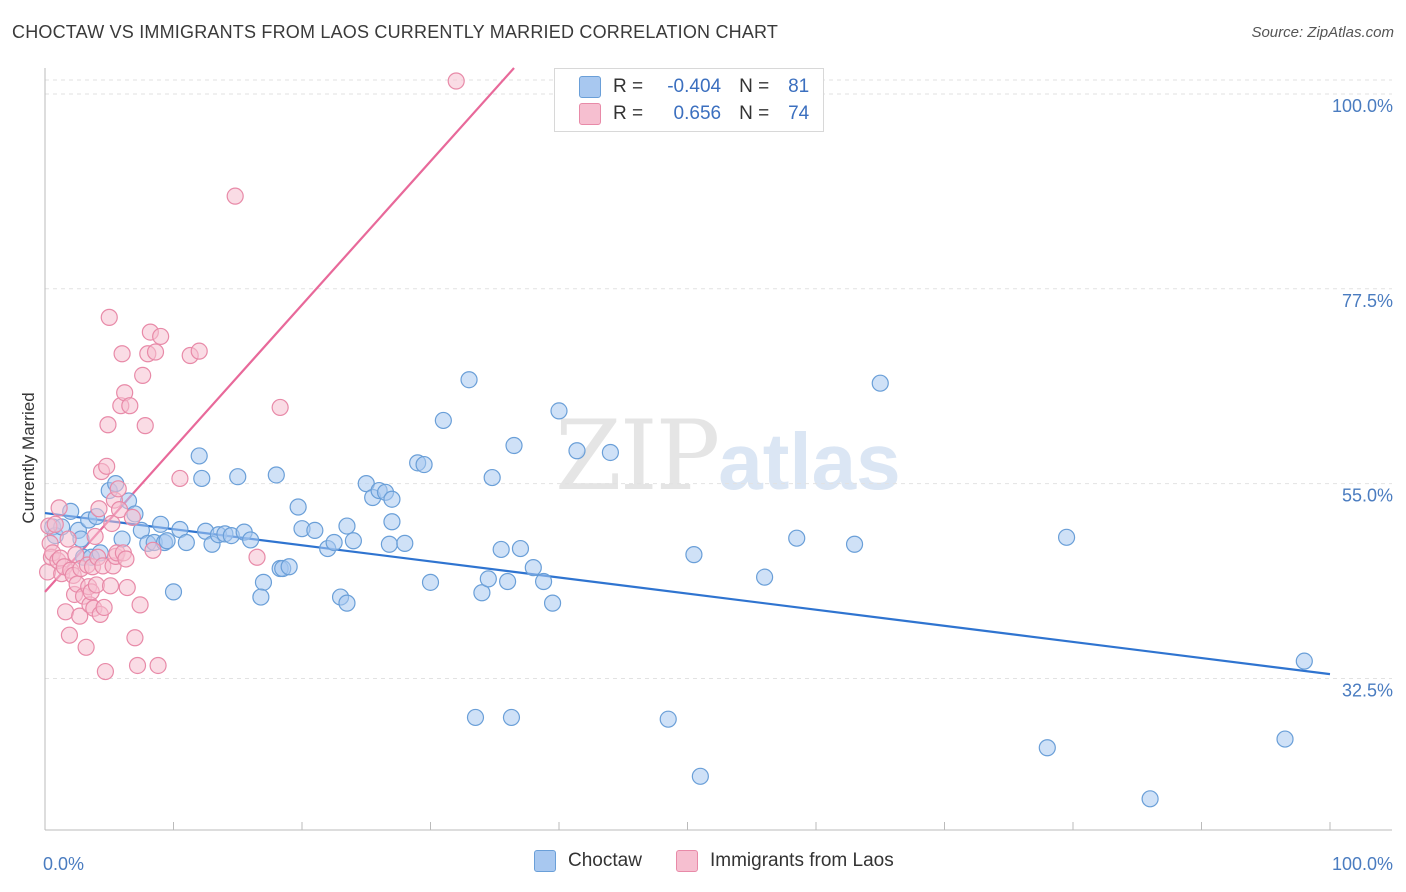  I want to click on legend-n-value: 81, so click(799, 86).